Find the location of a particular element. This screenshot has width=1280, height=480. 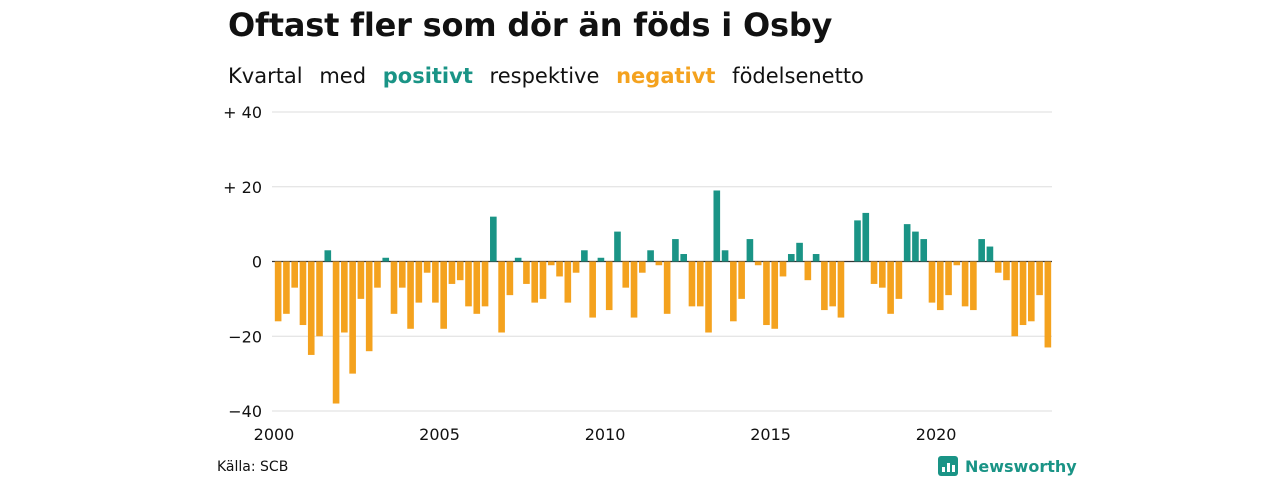

subtitle-part1: Kvartal is located at coordinates (265, 76).